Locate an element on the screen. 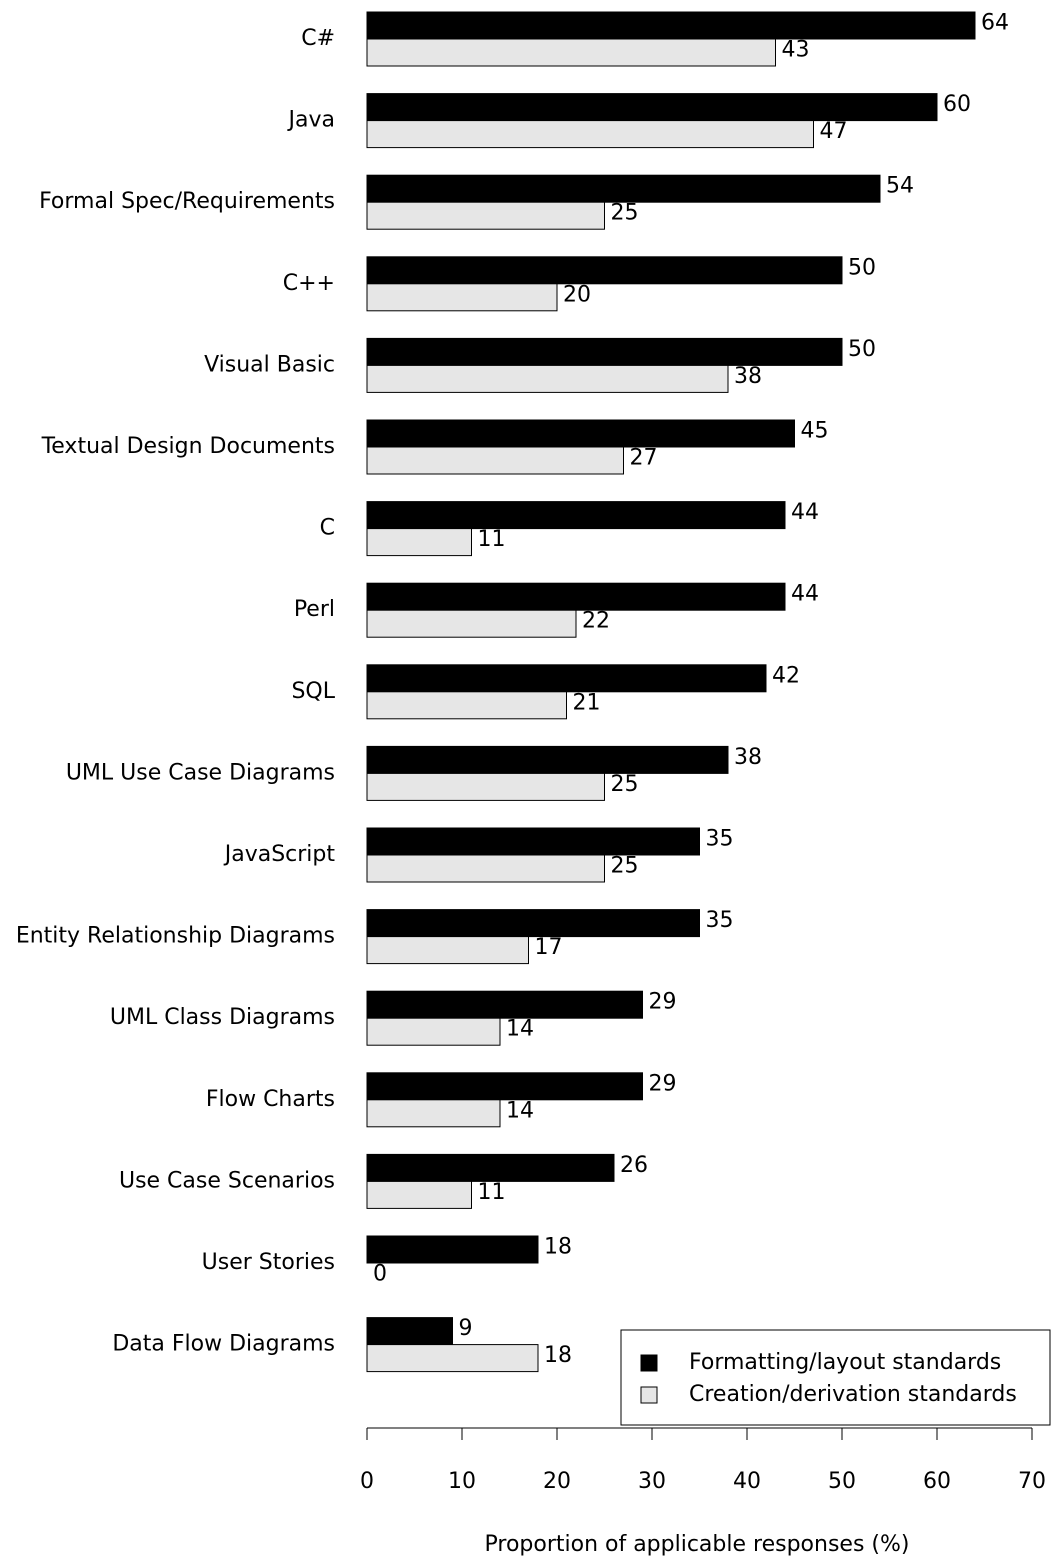 This screenshot has height=1560, width=1055. y-tick-label: UML Class Diagrams is located at coordinates (222, 1017).